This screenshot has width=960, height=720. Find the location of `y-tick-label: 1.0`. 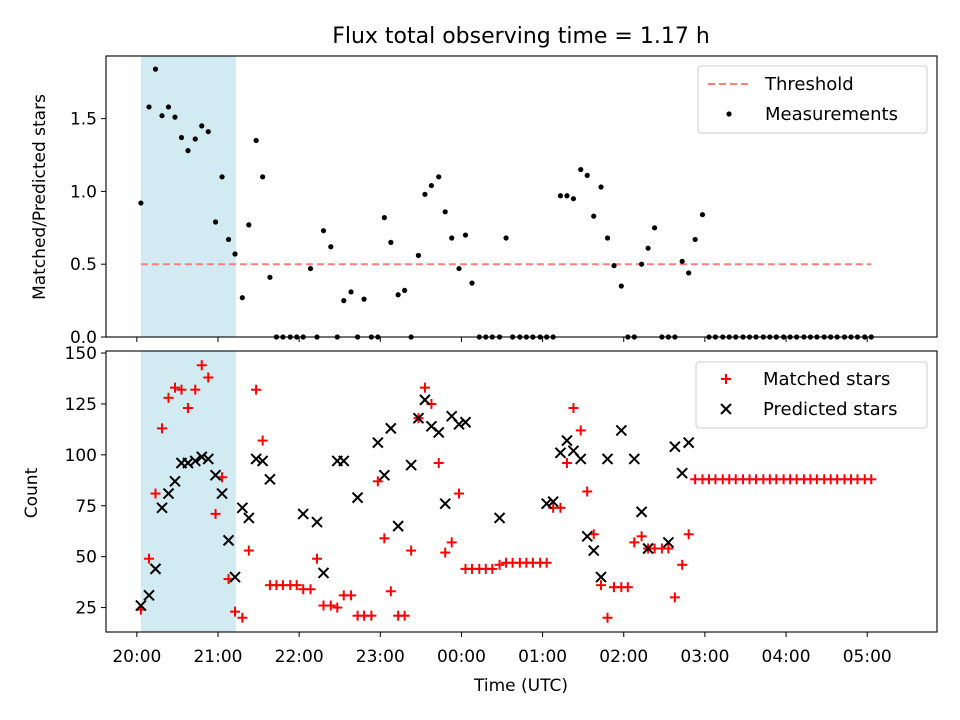

y-tick-label: 1.0 is located at coordinates (83, 192).